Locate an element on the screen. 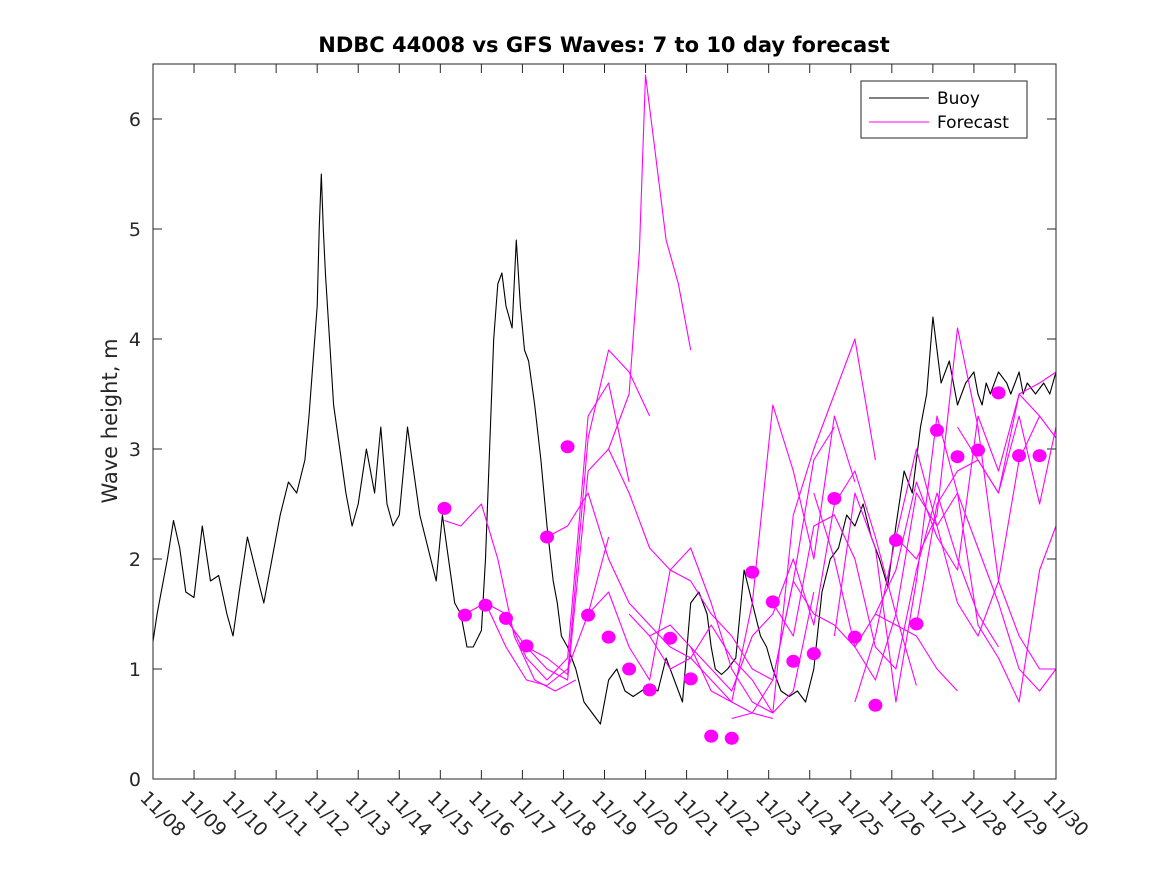  y-tick-label: 3 is located at coordinates (135, 450).